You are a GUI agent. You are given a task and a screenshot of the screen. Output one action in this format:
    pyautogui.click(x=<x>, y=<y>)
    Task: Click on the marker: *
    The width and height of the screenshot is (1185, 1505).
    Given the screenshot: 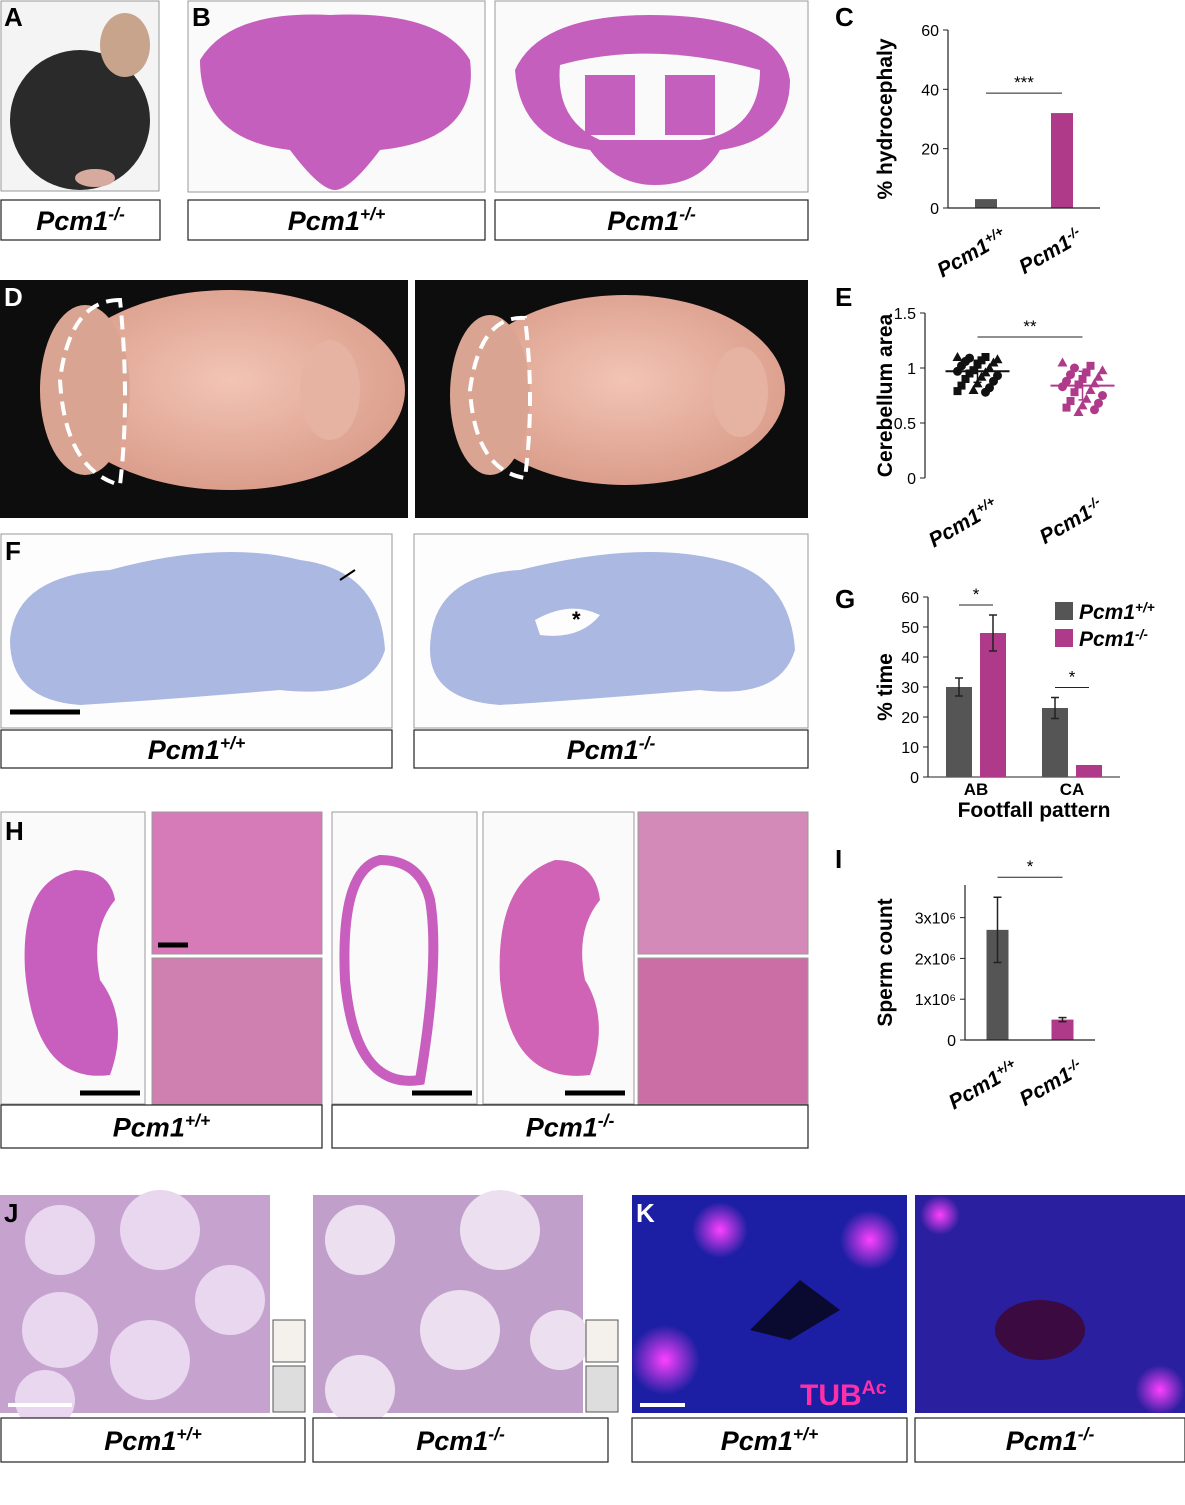 What is the action you would take?
    pyautogui.click(x=576, y=619)
    